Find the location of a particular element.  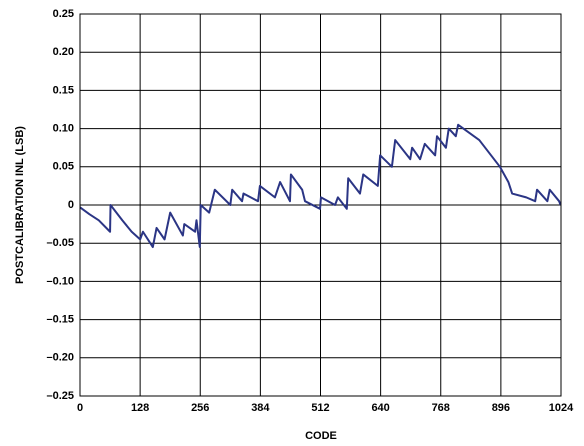

x-tick-label: 128 is located at coordinates (140, 408).